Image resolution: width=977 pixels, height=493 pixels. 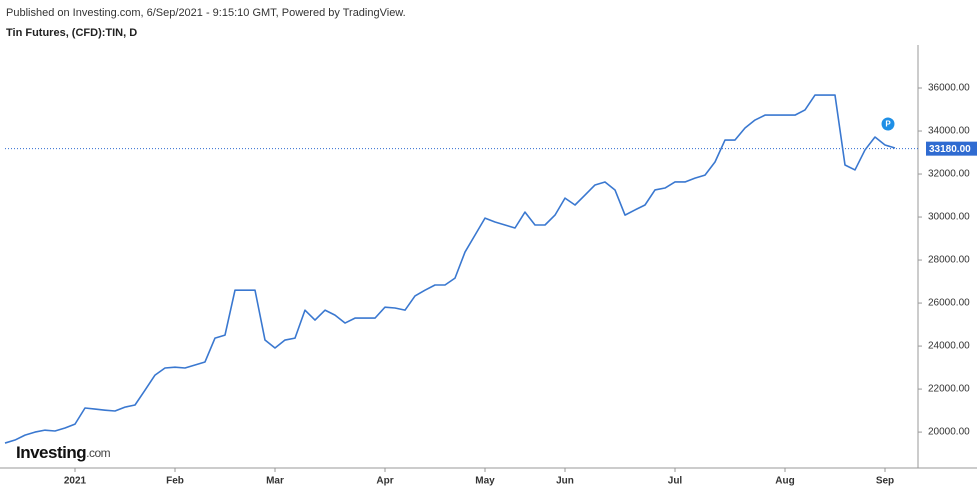 I want to click on y-tick-label: 36000.00, so click(x=949, y=88).